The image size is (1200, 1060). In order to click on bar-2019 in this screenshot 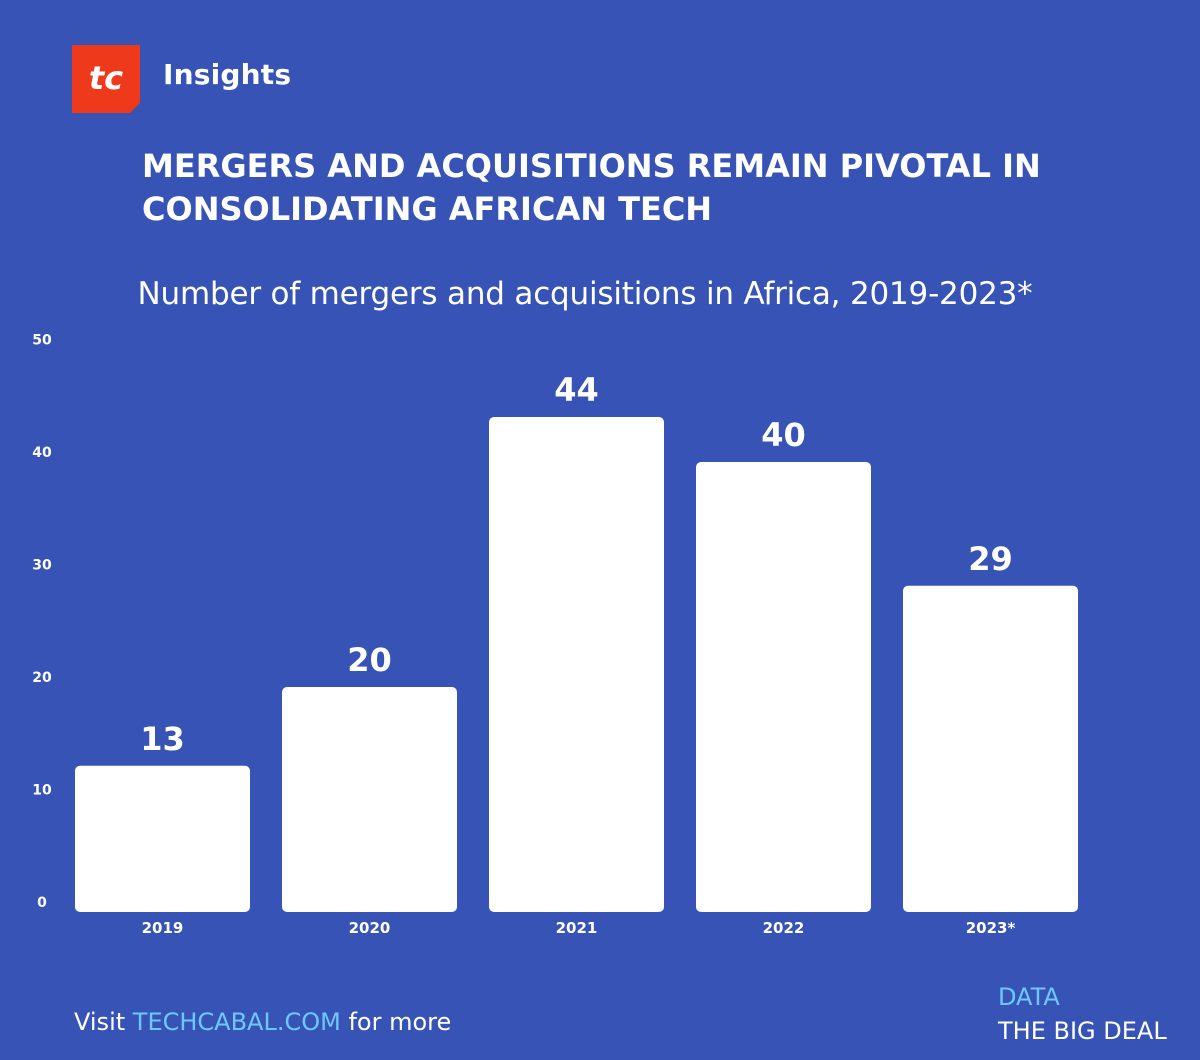, I will do `click(162, 838)`.